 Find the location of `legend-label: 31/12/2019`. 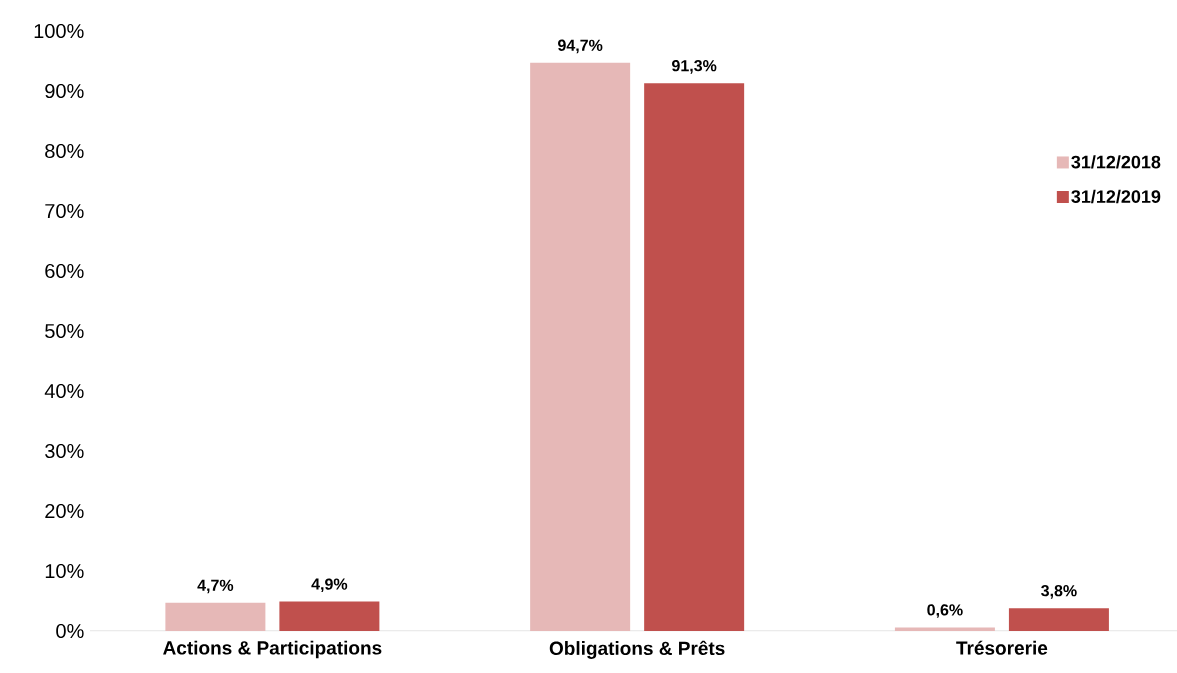

legend-label: 31/12/2019 is located at coordinates (1116, 196).